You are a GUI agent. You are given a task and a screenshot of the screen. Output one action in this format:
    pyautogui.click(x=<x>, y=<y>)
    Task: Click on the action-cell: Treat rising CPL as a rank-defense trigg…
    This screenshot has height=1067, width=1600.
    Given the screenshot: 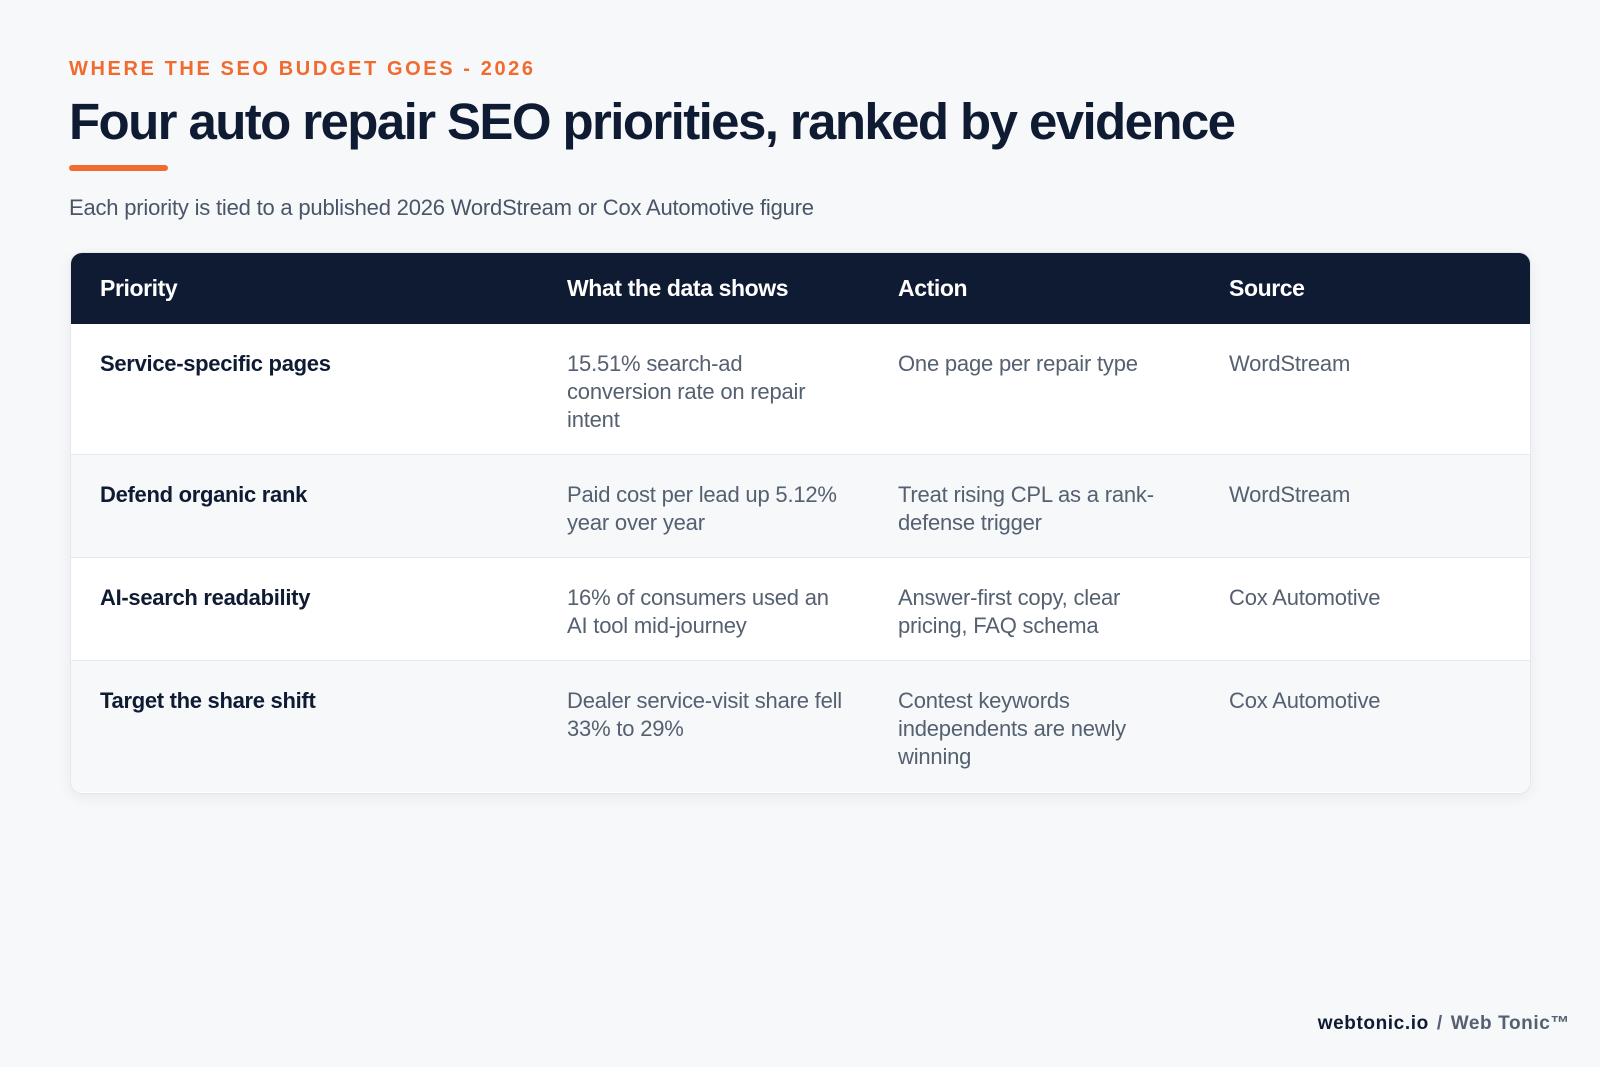 What is the action you would take?
    pyautogui.click(x=1026, y=508)
    